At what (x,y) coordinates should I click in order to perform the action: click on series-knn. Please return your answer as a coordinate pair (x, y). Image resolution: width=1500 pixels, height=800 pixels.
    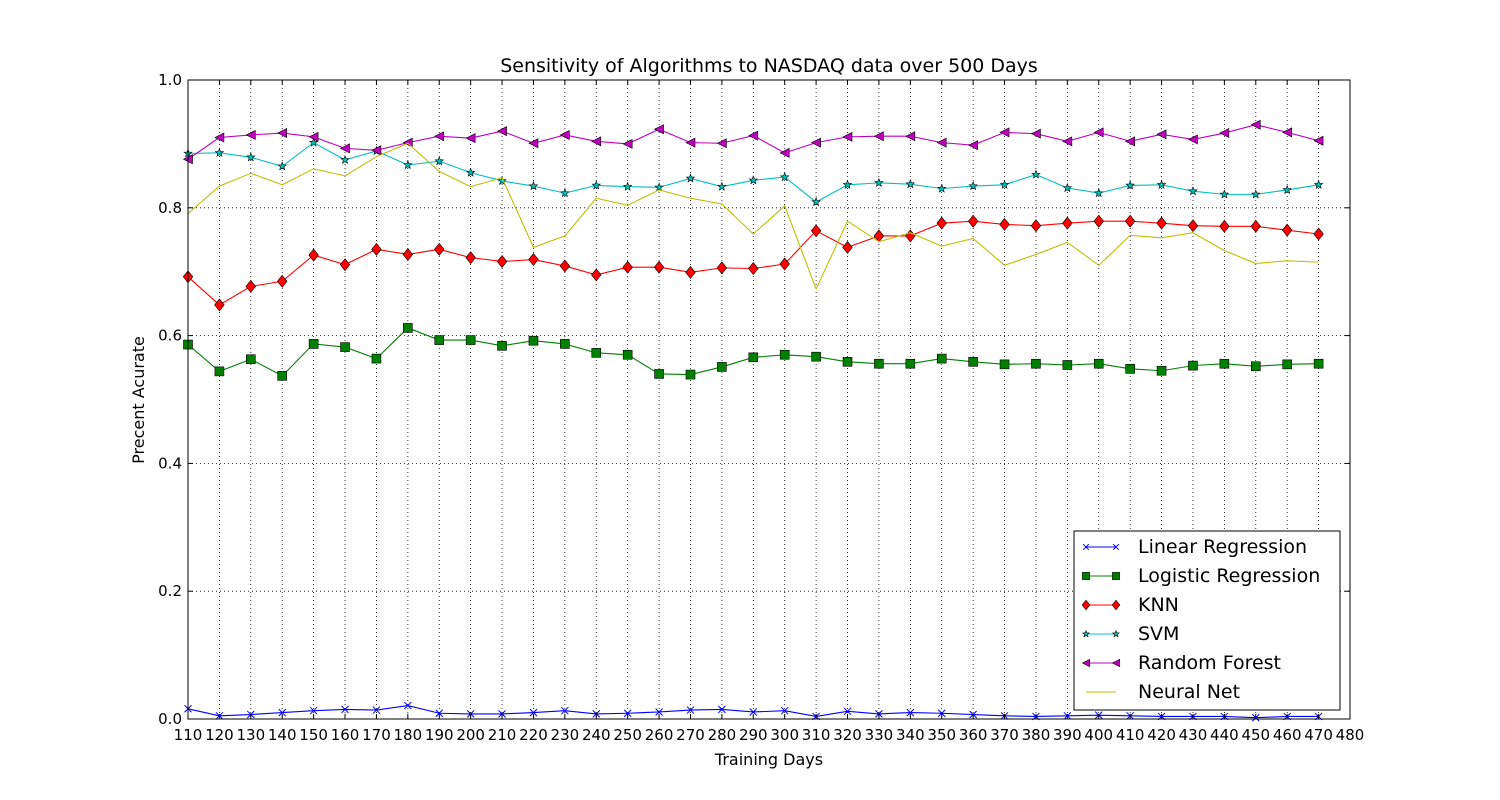
    Looking at the image, I should click on (753, 263).